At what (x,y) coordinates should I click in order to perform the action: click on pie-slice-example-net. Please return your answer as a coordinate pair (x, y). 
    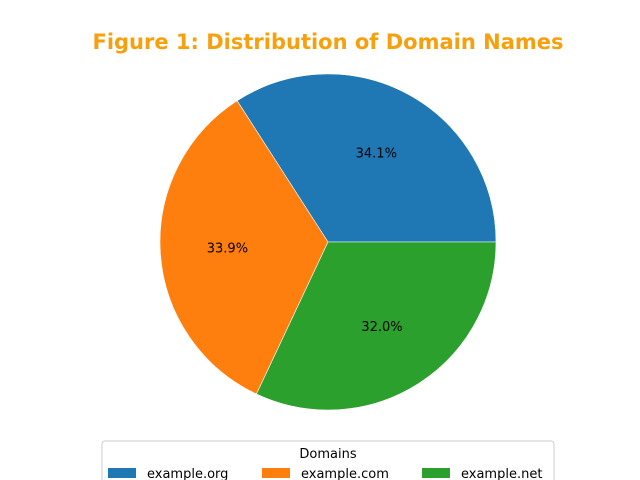
    Looking at the image, I should click on (376, 326).